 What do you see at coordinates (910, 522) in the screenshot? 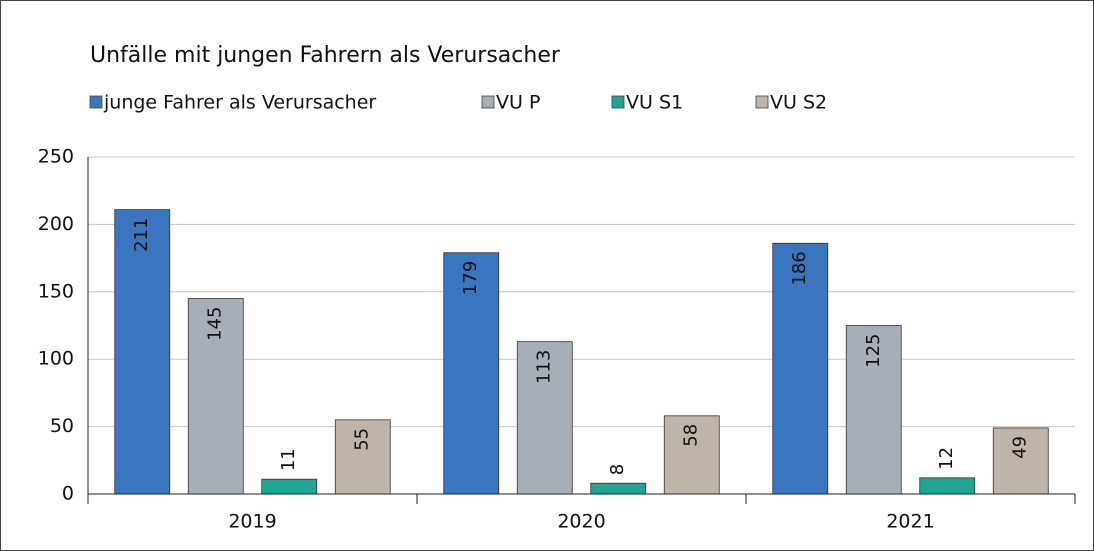
I see `x-tick-label: 2021` at bounding box center [910, 522].